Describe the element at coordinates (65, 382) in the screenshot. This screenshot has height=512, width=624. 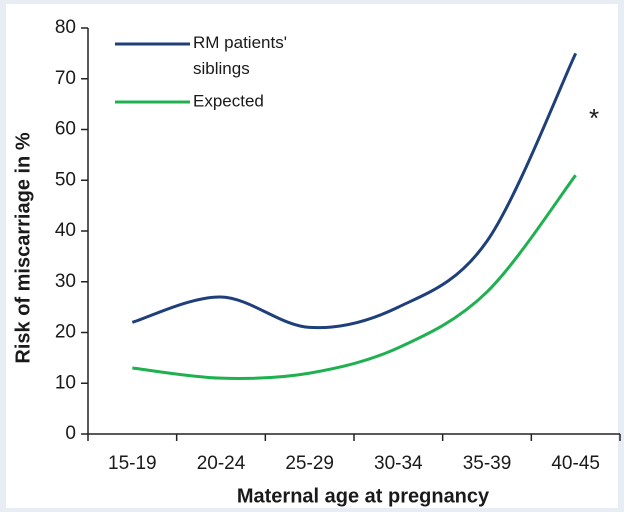
I see `y-tick-label: 10` at that location.